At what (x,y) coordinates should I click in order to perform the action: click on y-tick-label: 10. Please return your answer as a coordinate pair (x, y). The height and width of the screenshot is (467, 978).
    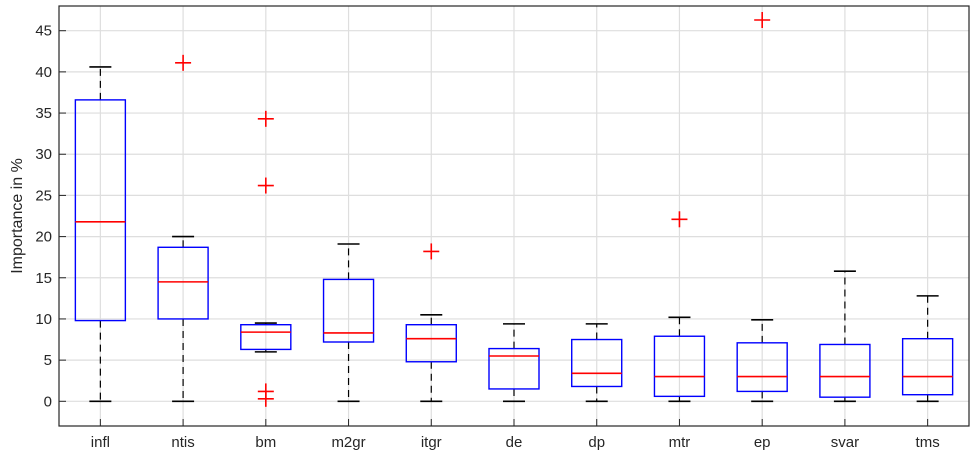
    Looking at the image, I should click on (43, 319).